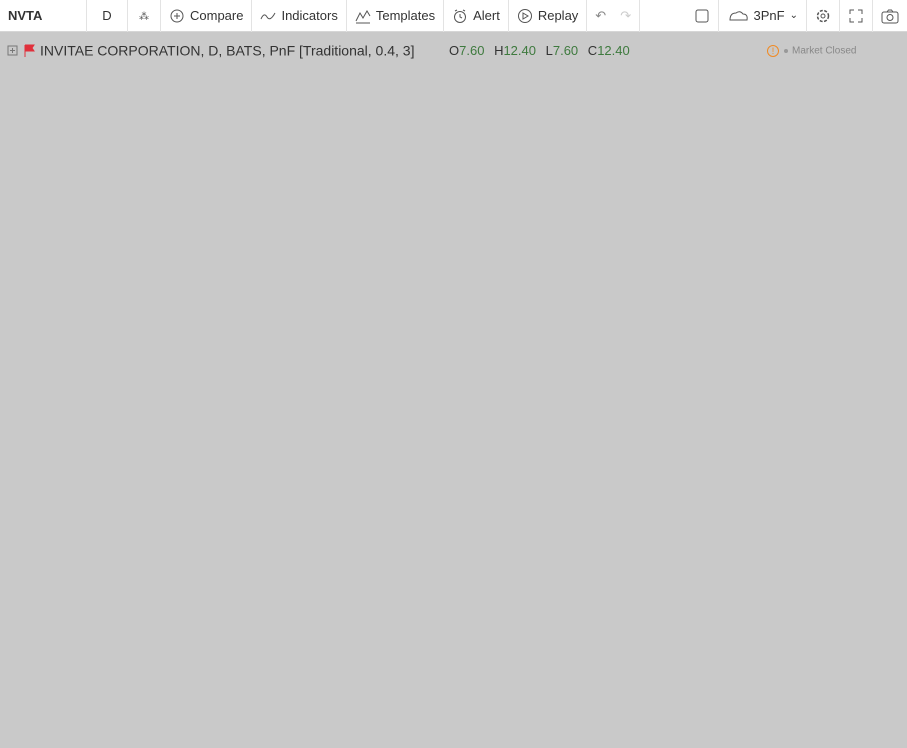 The width and height of the screenshot is (907, 748). What do you see at coordinates (43, 16) in the screenshot?
I see `symbol-input: NVTA` at bounding box center [43, 16].